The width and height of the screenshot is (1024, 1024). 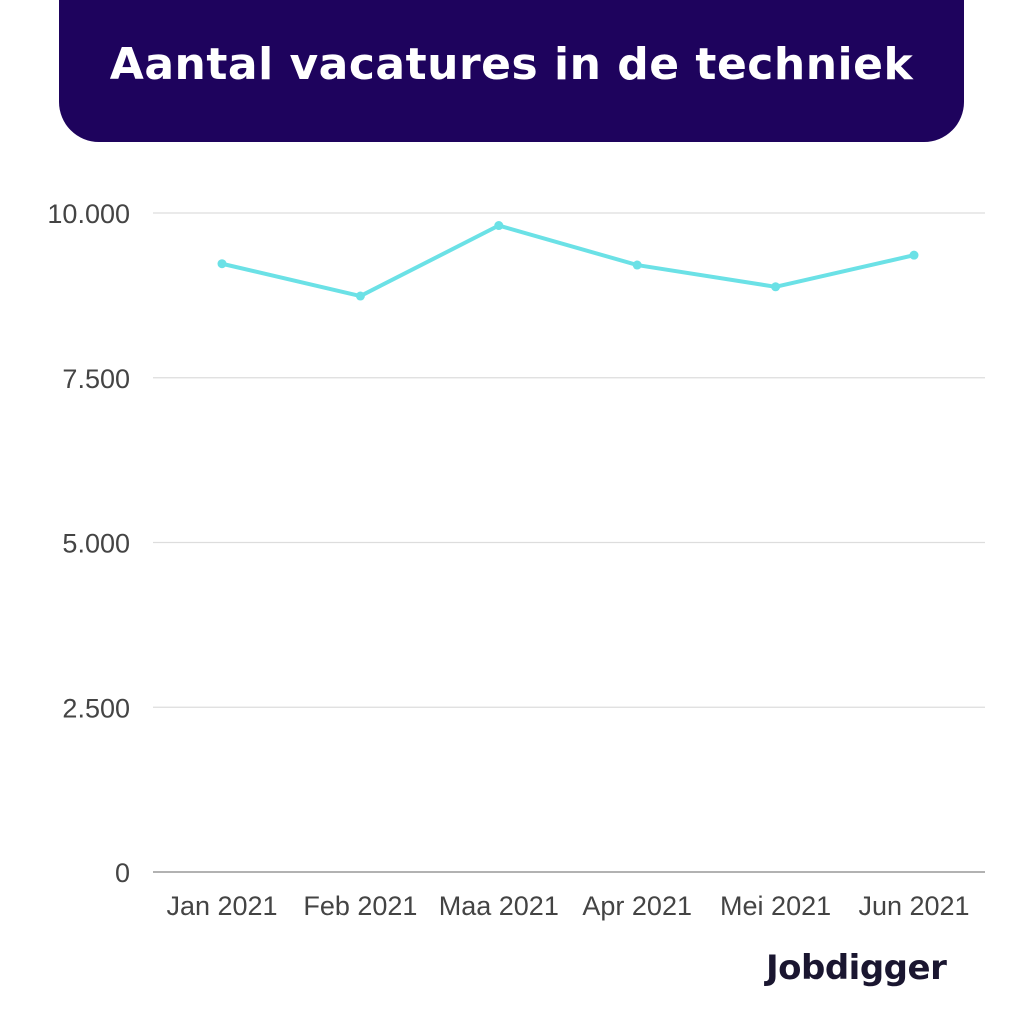 What do you see at coordinates (96, 544) in the screenshot?
I see `y-tick-label: 5.000` at bounding box center [96, 544].